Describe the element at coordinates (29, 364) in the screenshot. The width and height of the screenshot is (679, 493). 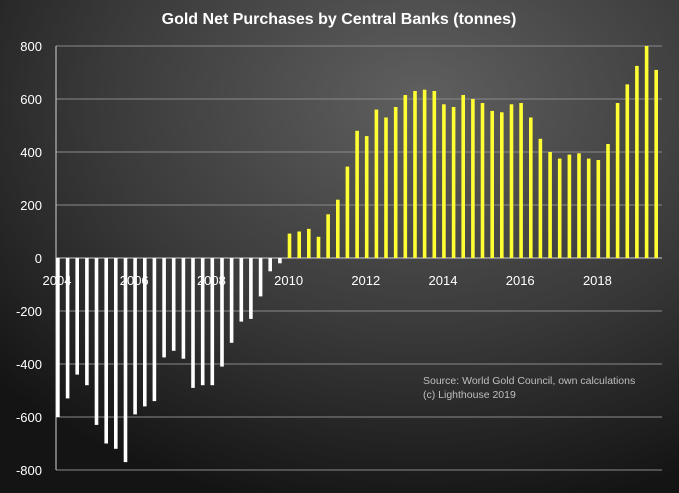
I see `y-tick-label: -400` at that location.